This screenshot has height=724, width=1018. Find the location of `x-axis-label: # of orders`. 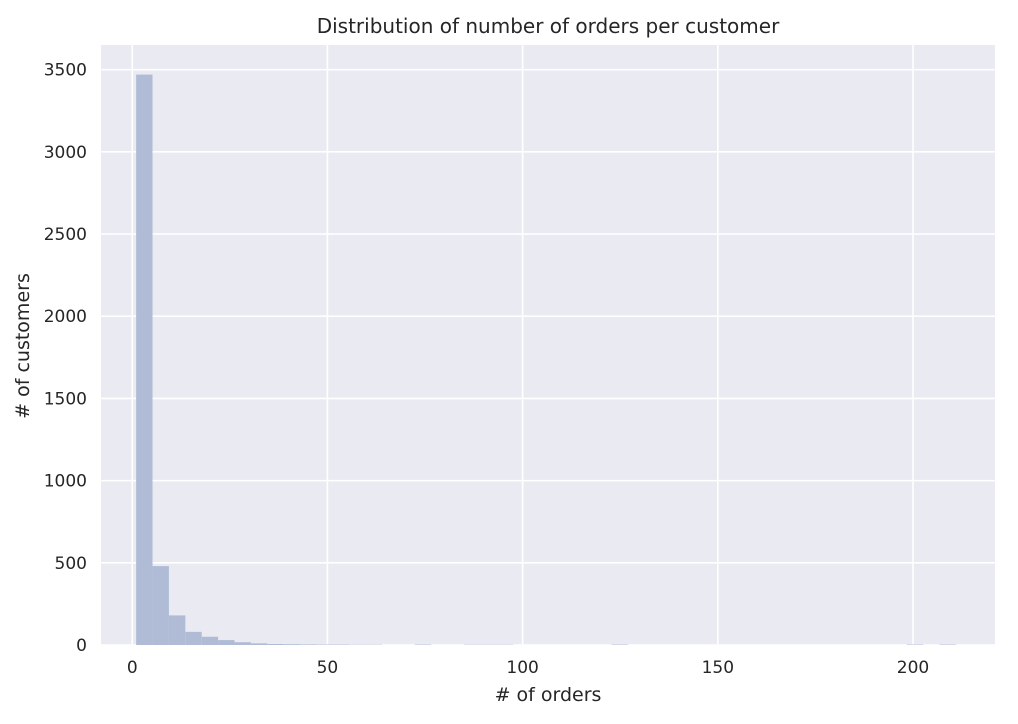

x-axis-label: # of orders is located at coordinates (548, 695).